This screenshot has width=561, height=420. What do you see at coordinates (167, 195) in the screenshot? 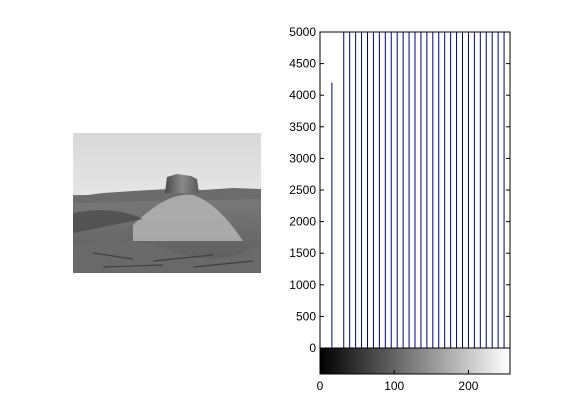
I see `horizon-ridge` at bounding box center [167, 195].